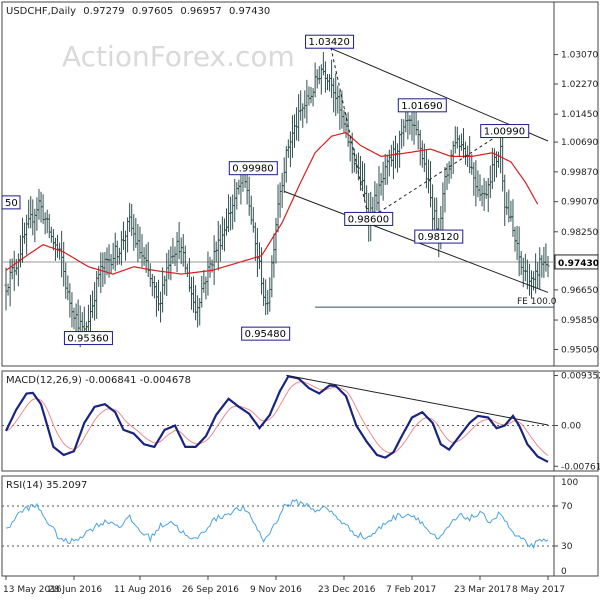 The height and width of the screenshot is (604, 600). Describe the element at coordinates (411, 590) in the screenshot. I see `x-tick-label: 7 Feb 2017` at that location.